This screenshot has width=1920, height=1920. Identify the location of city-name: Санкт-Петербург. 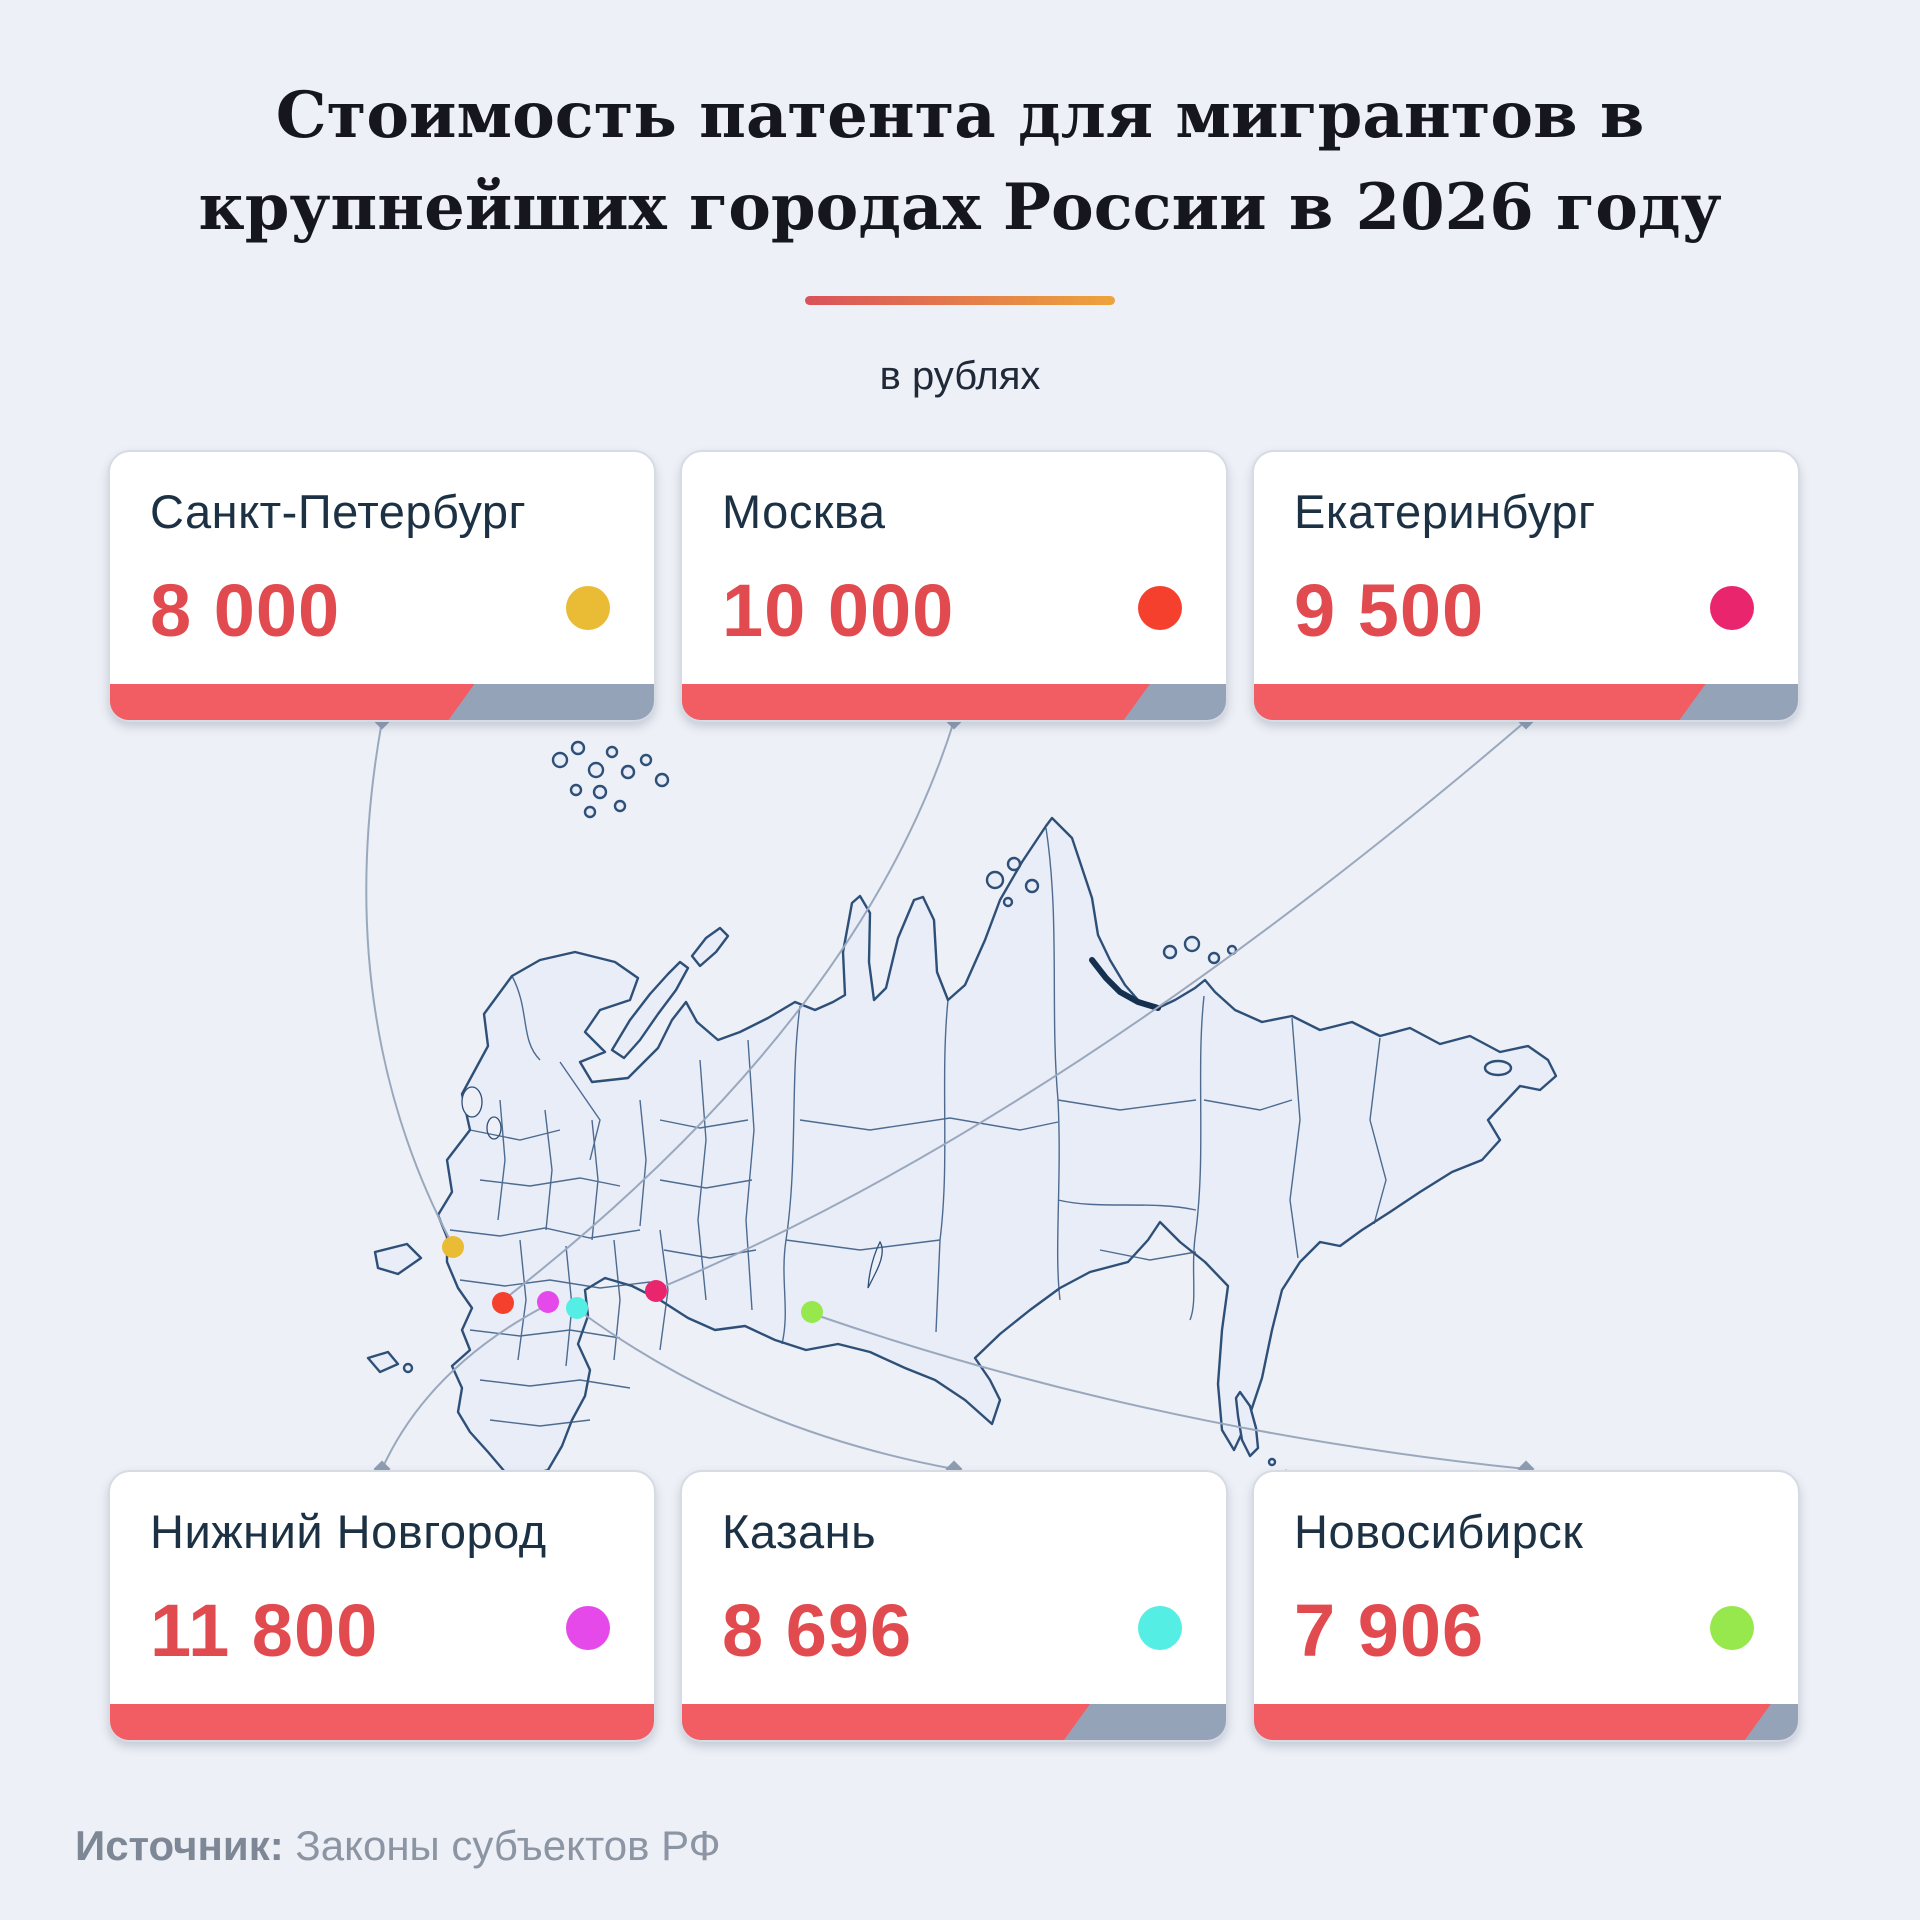
(338, 511).